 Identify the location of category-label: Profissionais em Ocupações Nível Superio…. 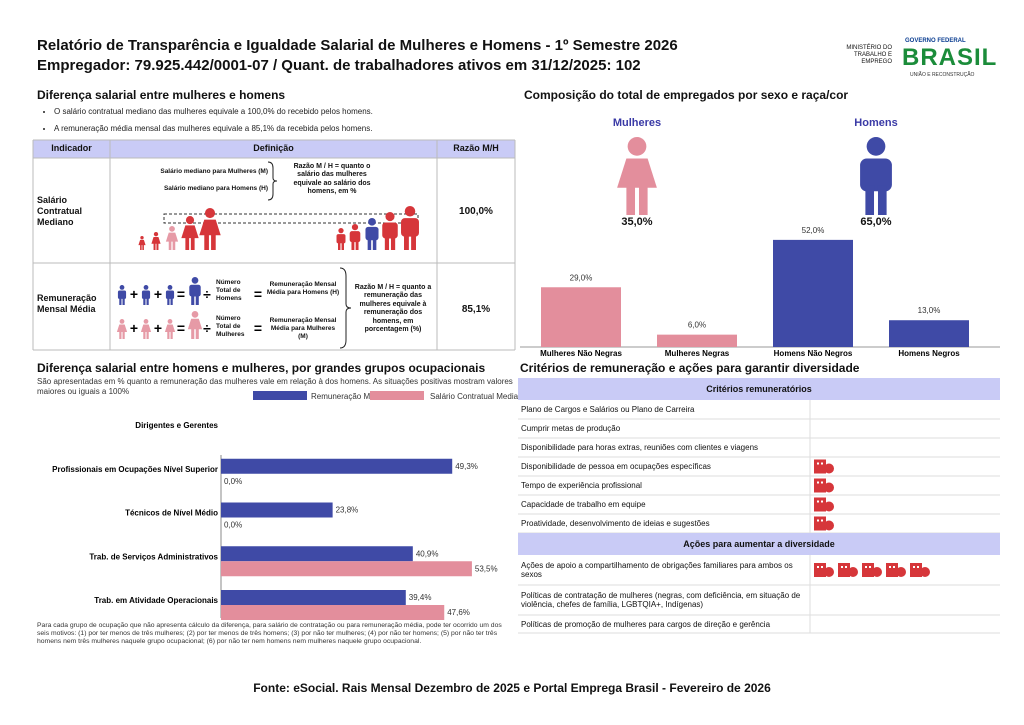
(135, 469).